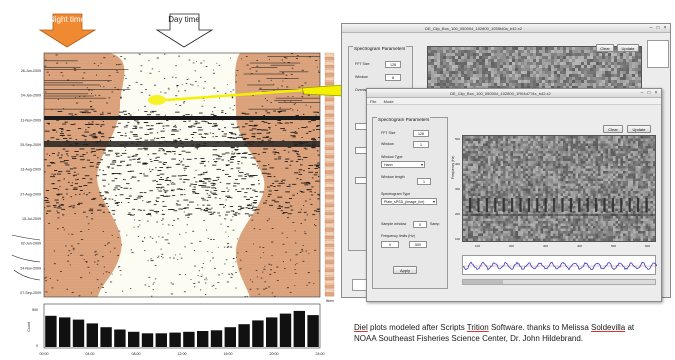 The height and width of the screenshot is (360, 675). What do you see at coordinates (512, 246) in the screenshot?
I see `spectrogram-x-tick: 200` at bounding box center [512, 246].